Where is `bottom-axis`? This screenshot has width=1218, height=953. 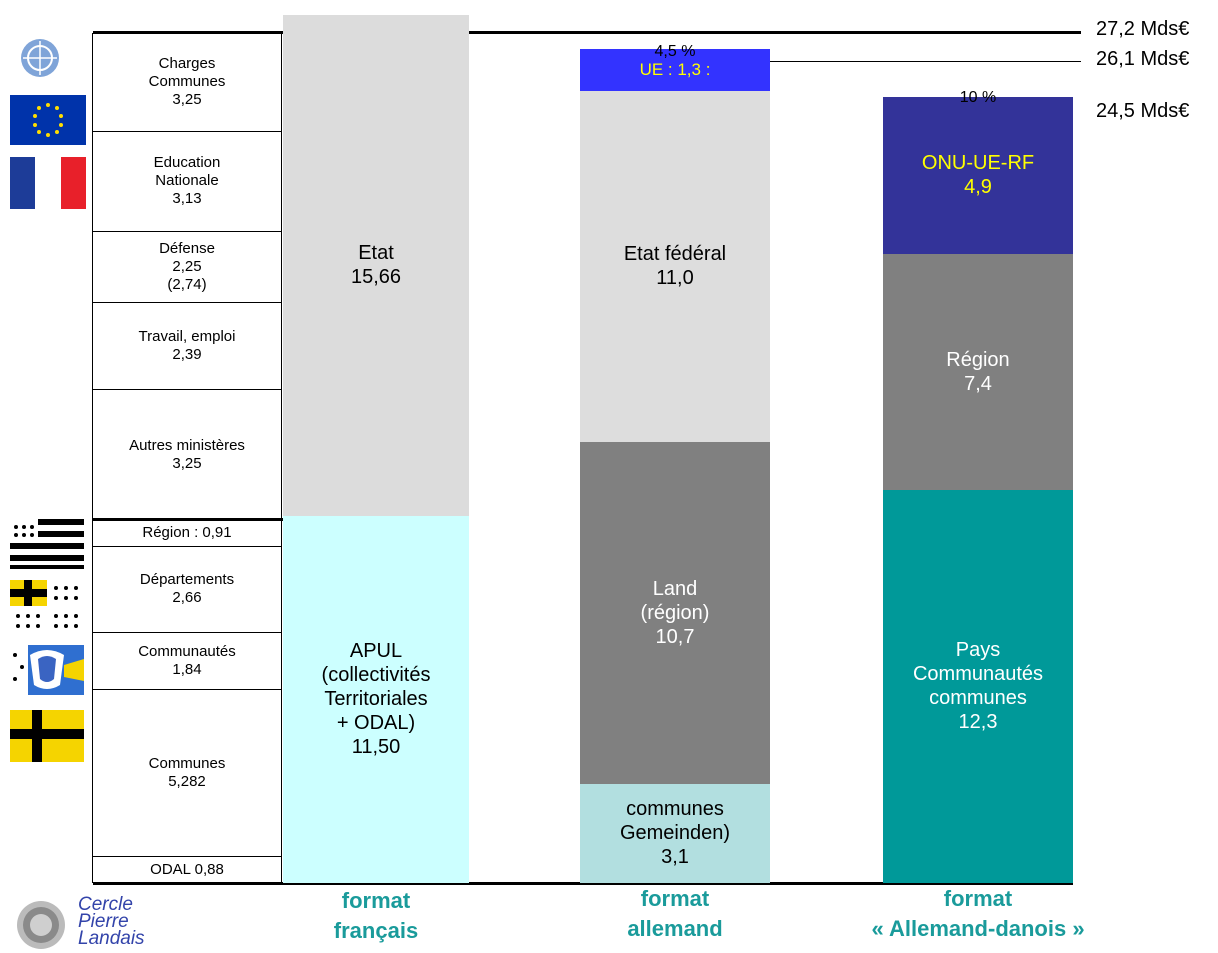 bottom-axis is located at coordinates (583, 883).